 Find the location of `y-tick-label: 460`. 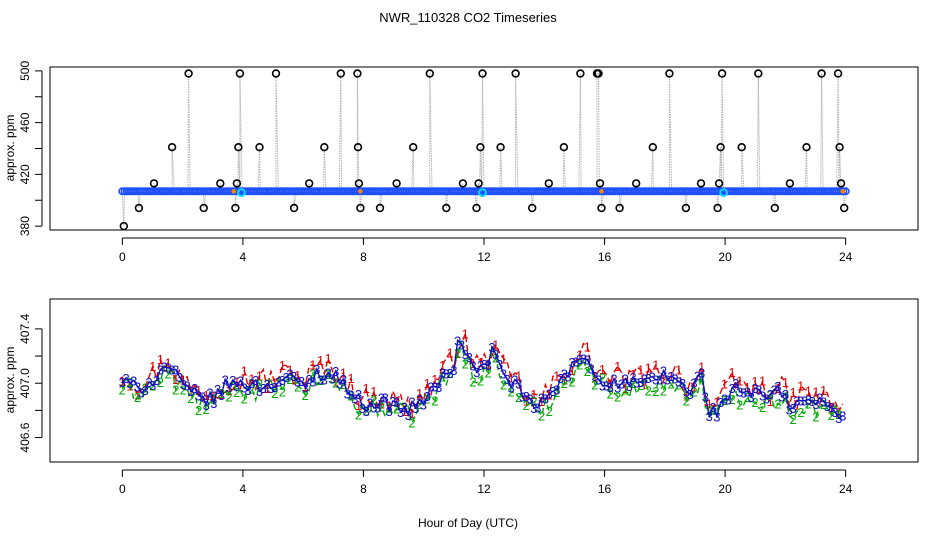

y-tick-label: 460 is located at coordinates (25, 122).